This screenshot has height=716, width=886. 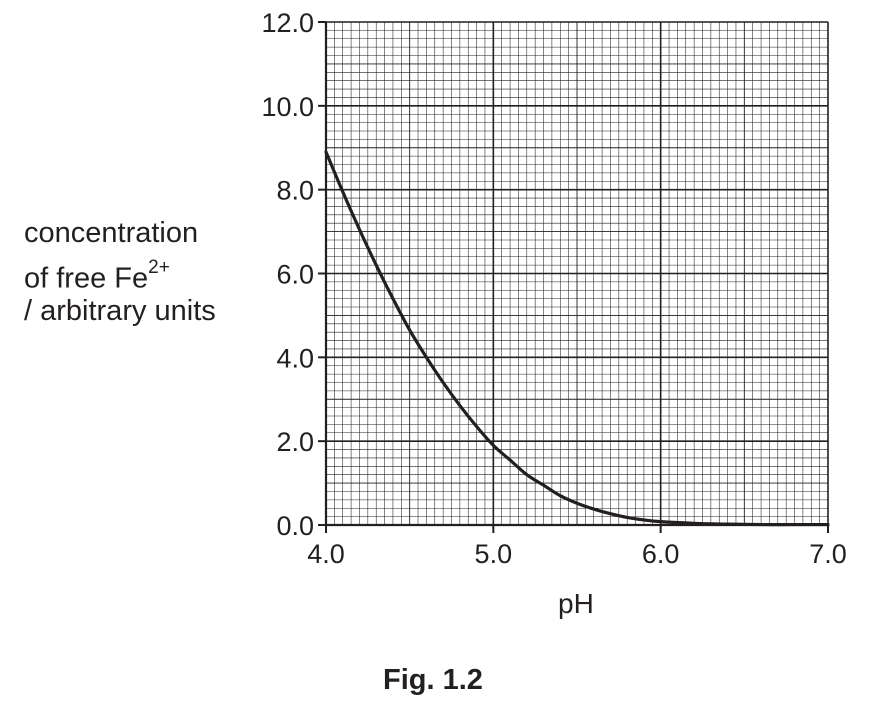 What do you see at coordinates (295, 526) in the screenshot?
I see `y-tick-label: 0.0` at bounding box center [295, 526].